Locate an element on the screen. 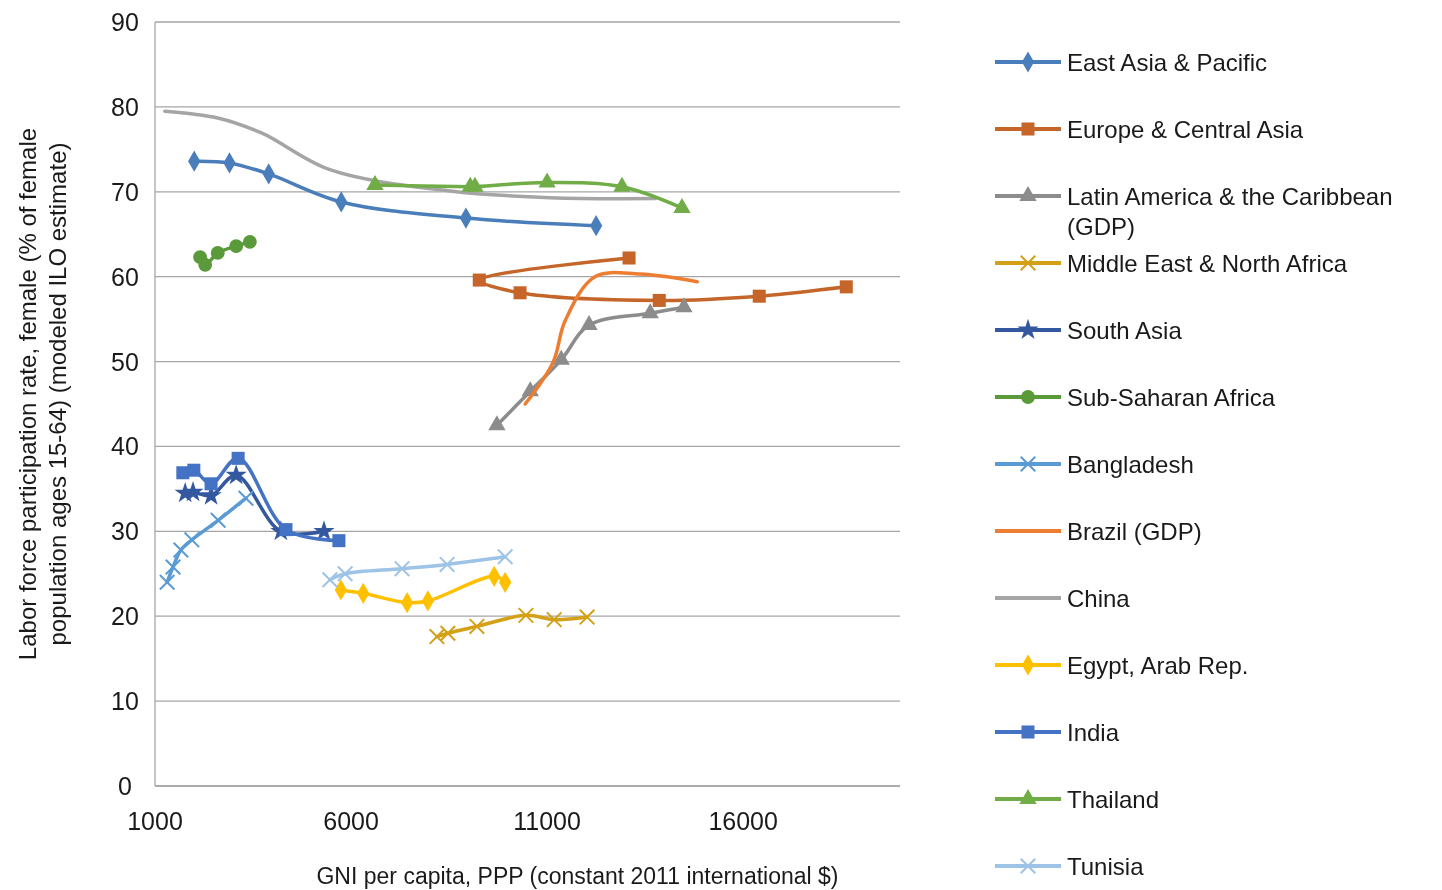 The height and width of the screenshot is (890, 1442). x-tick-label: 16000 is located at coordinates (743, 821).